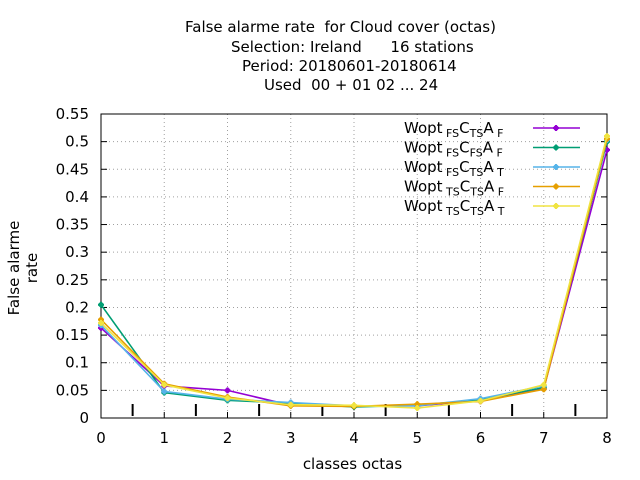  What do you see at coordinates (454, 207) in the screenshot?
I see `legend-label: Wopt TSCTSA T` at bounding box center [454, 207].